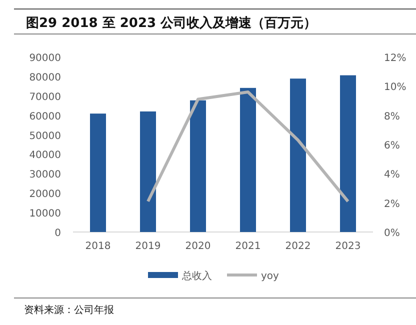 This screenshot has height=325, width=416. I want to click on chart-title: 图29 2018 至 2023 公司收入及增速（百万元）, so click(171, 23).